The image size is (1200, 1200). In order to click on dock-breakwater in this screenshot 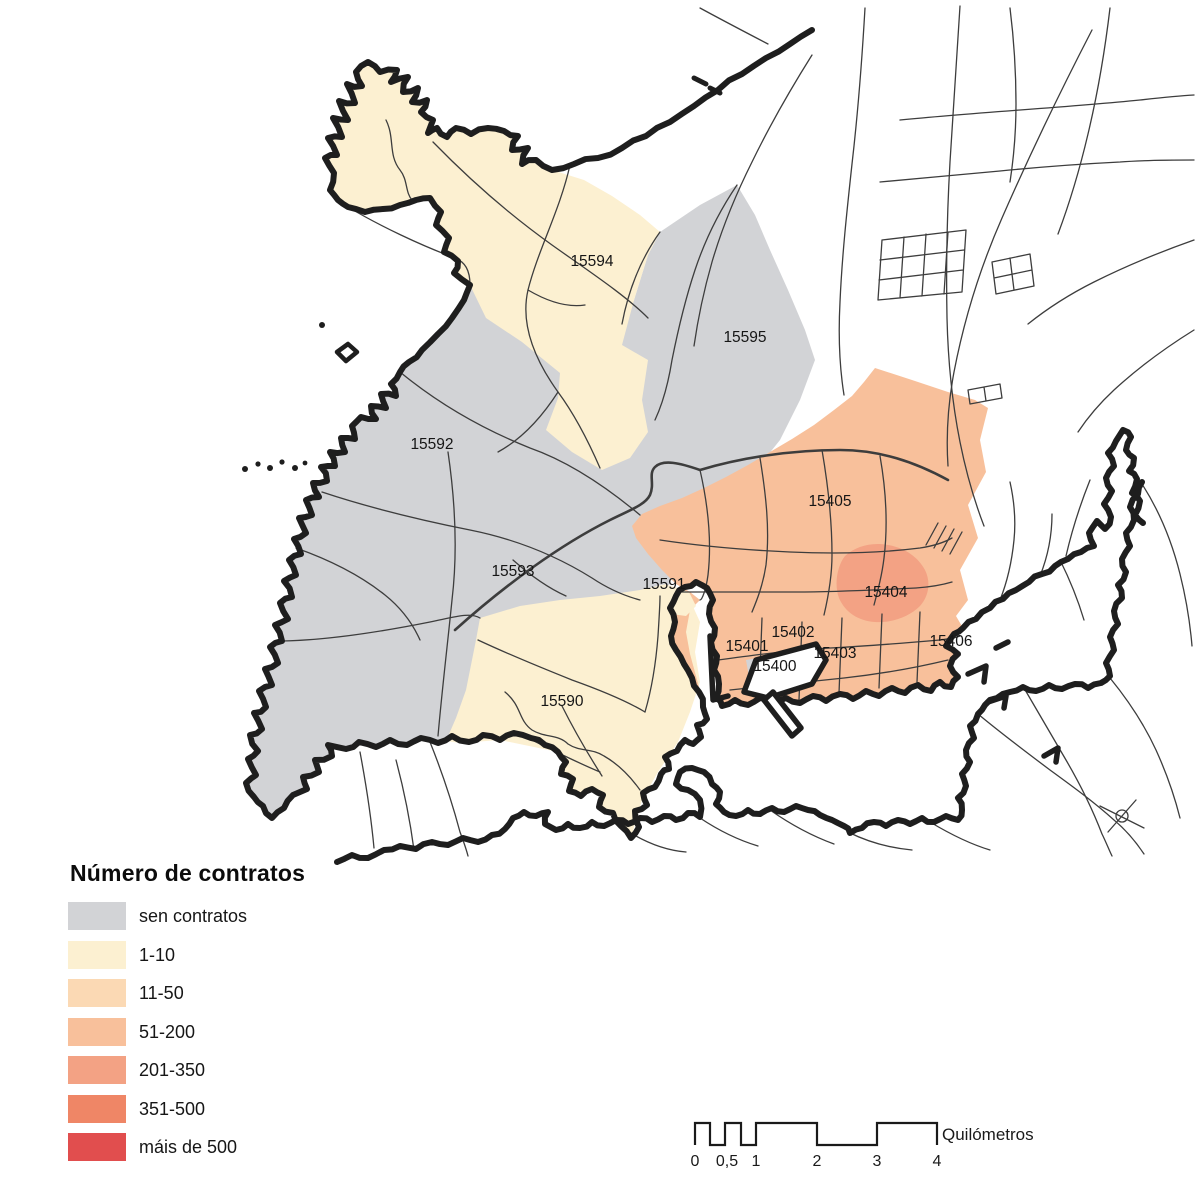, I will do `click(719, 668)`.